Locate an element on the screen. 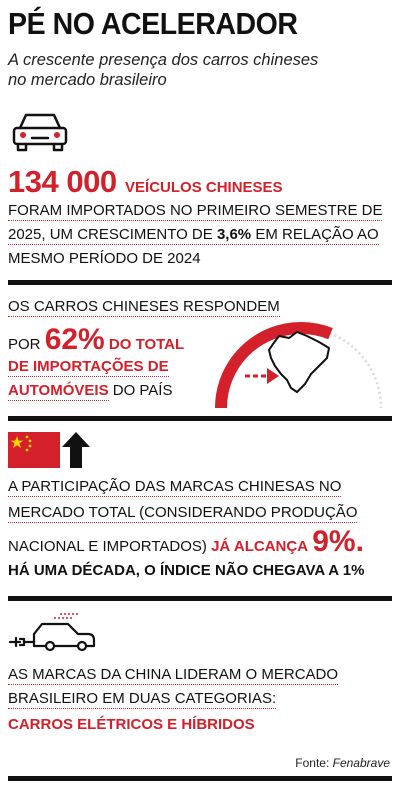 The height and width of the screenshot is (788, 400). imports-number: 134 000 is located at coordinates (62, 181).